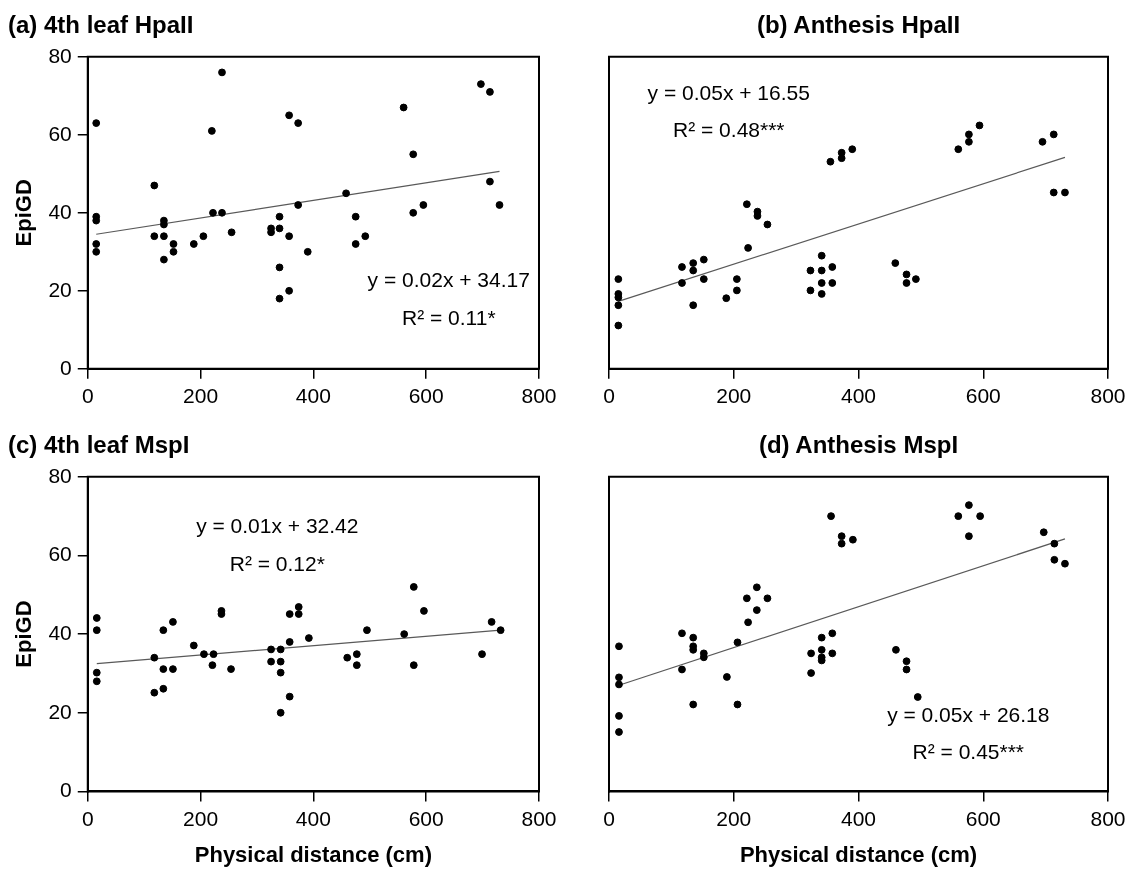  Describe the element at coordinates (728, 93) in the screenshot. I see `annotation: y = 0.05x + 16.55` at that location.